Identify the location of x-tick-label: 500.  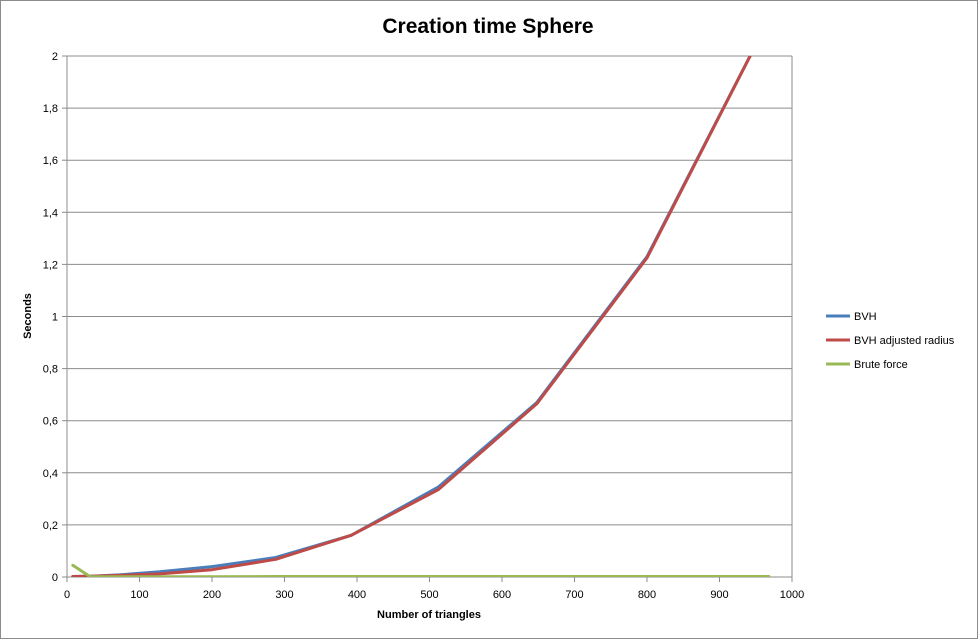
(429, 595).